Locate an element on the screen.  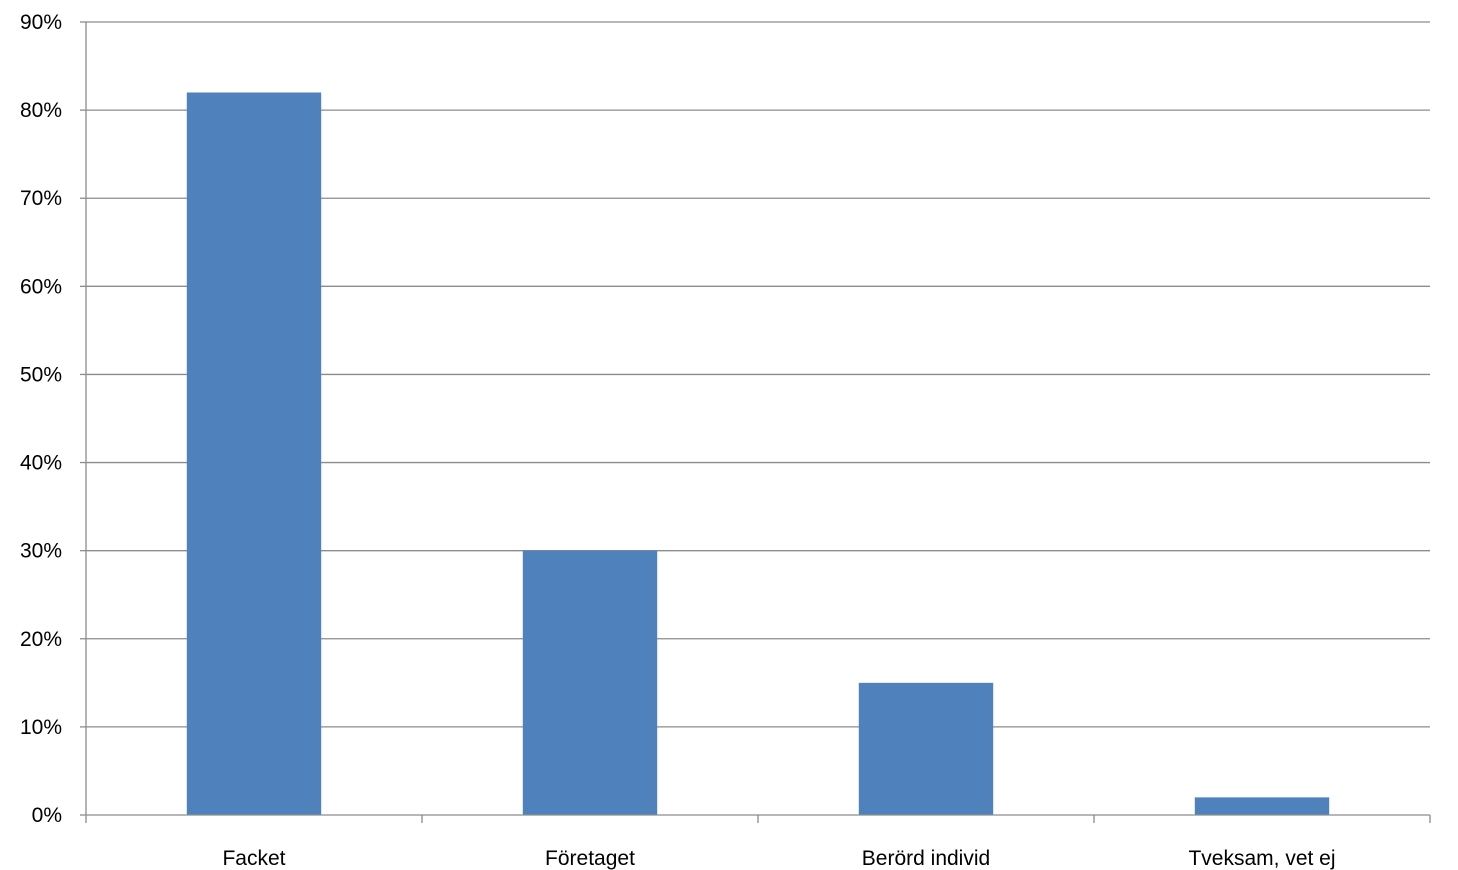
y-tick-label: 90% is located at coordinates (41, 22).